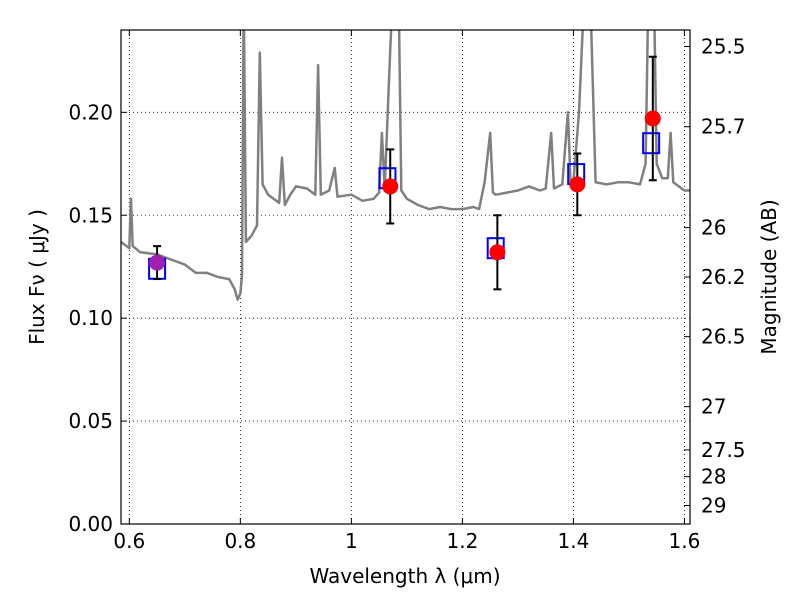 This screenshot has width=800, height=600. I want to click on y-right-tick-label: 25.5, so click(723, 46).